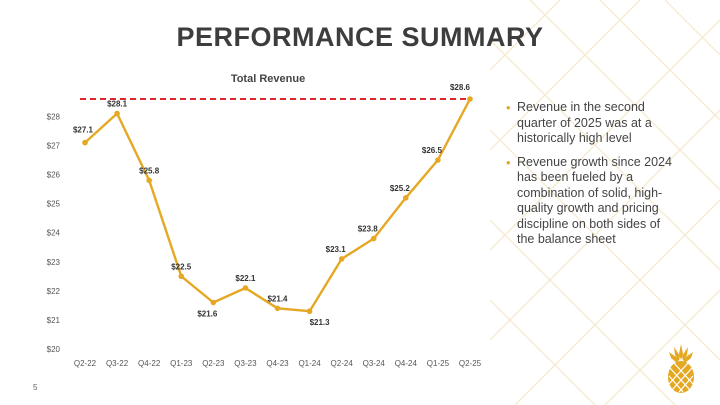 The height and width of the screenshot is (405, 720). Describe the element at coordinates (470, 363) in the screenshot. I see `x-tick-label: Q2-25` at that location.